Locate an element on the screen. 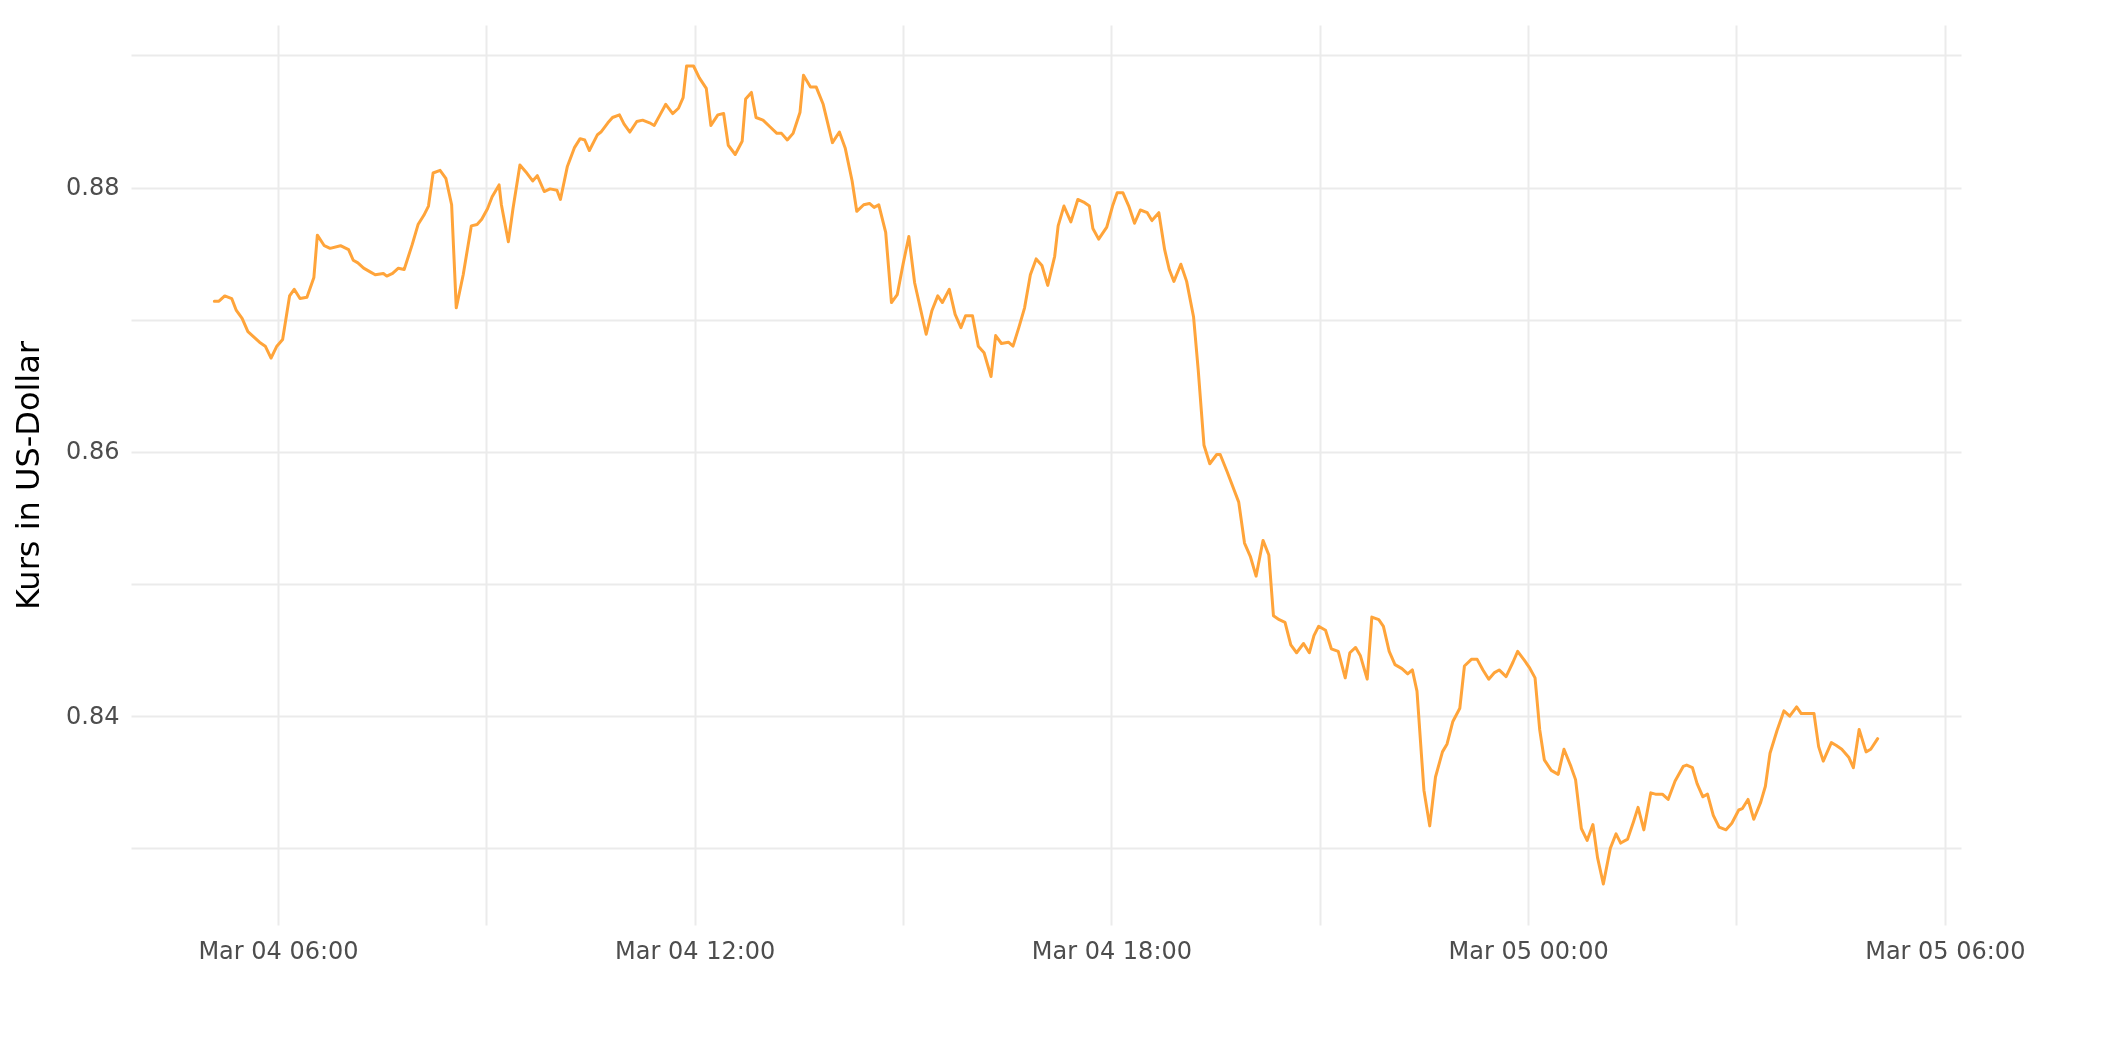  y-tick-label: 0.88 is located at coordinates (93, 187).